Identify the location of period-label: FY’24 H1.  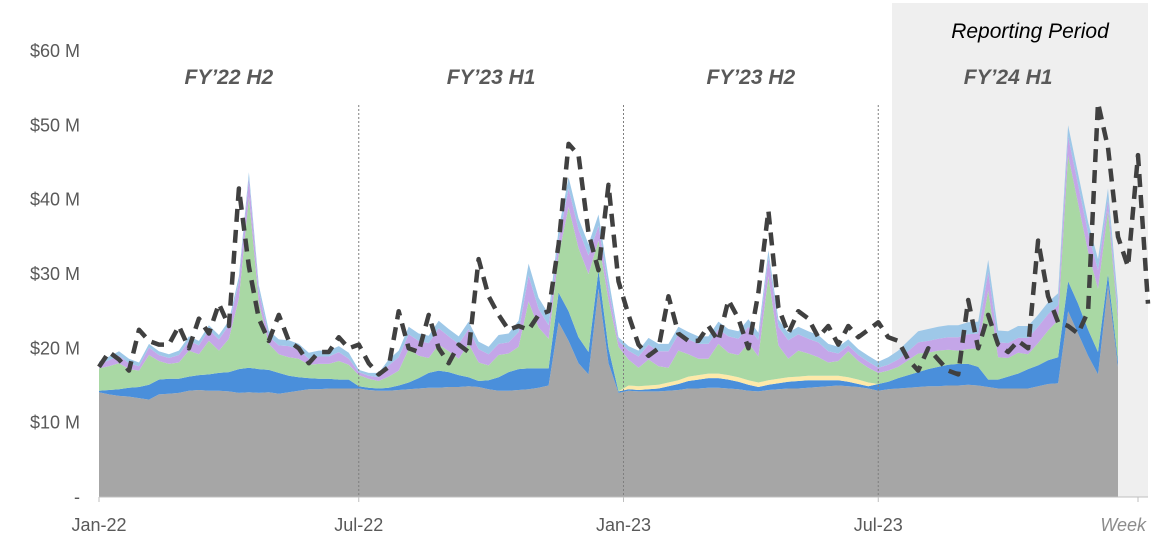
(1008, 77).